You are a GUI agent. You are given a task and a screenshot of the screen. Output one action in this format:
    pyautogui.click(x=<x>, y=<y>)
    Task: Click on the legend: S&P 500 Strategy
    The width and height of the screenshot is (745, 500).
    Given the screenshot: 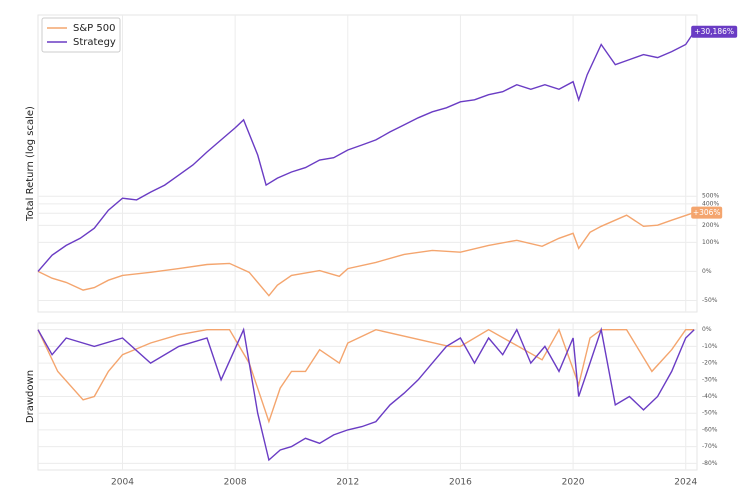 What is the action you would take?
    pyautogui.click(x=81, y=35)
    